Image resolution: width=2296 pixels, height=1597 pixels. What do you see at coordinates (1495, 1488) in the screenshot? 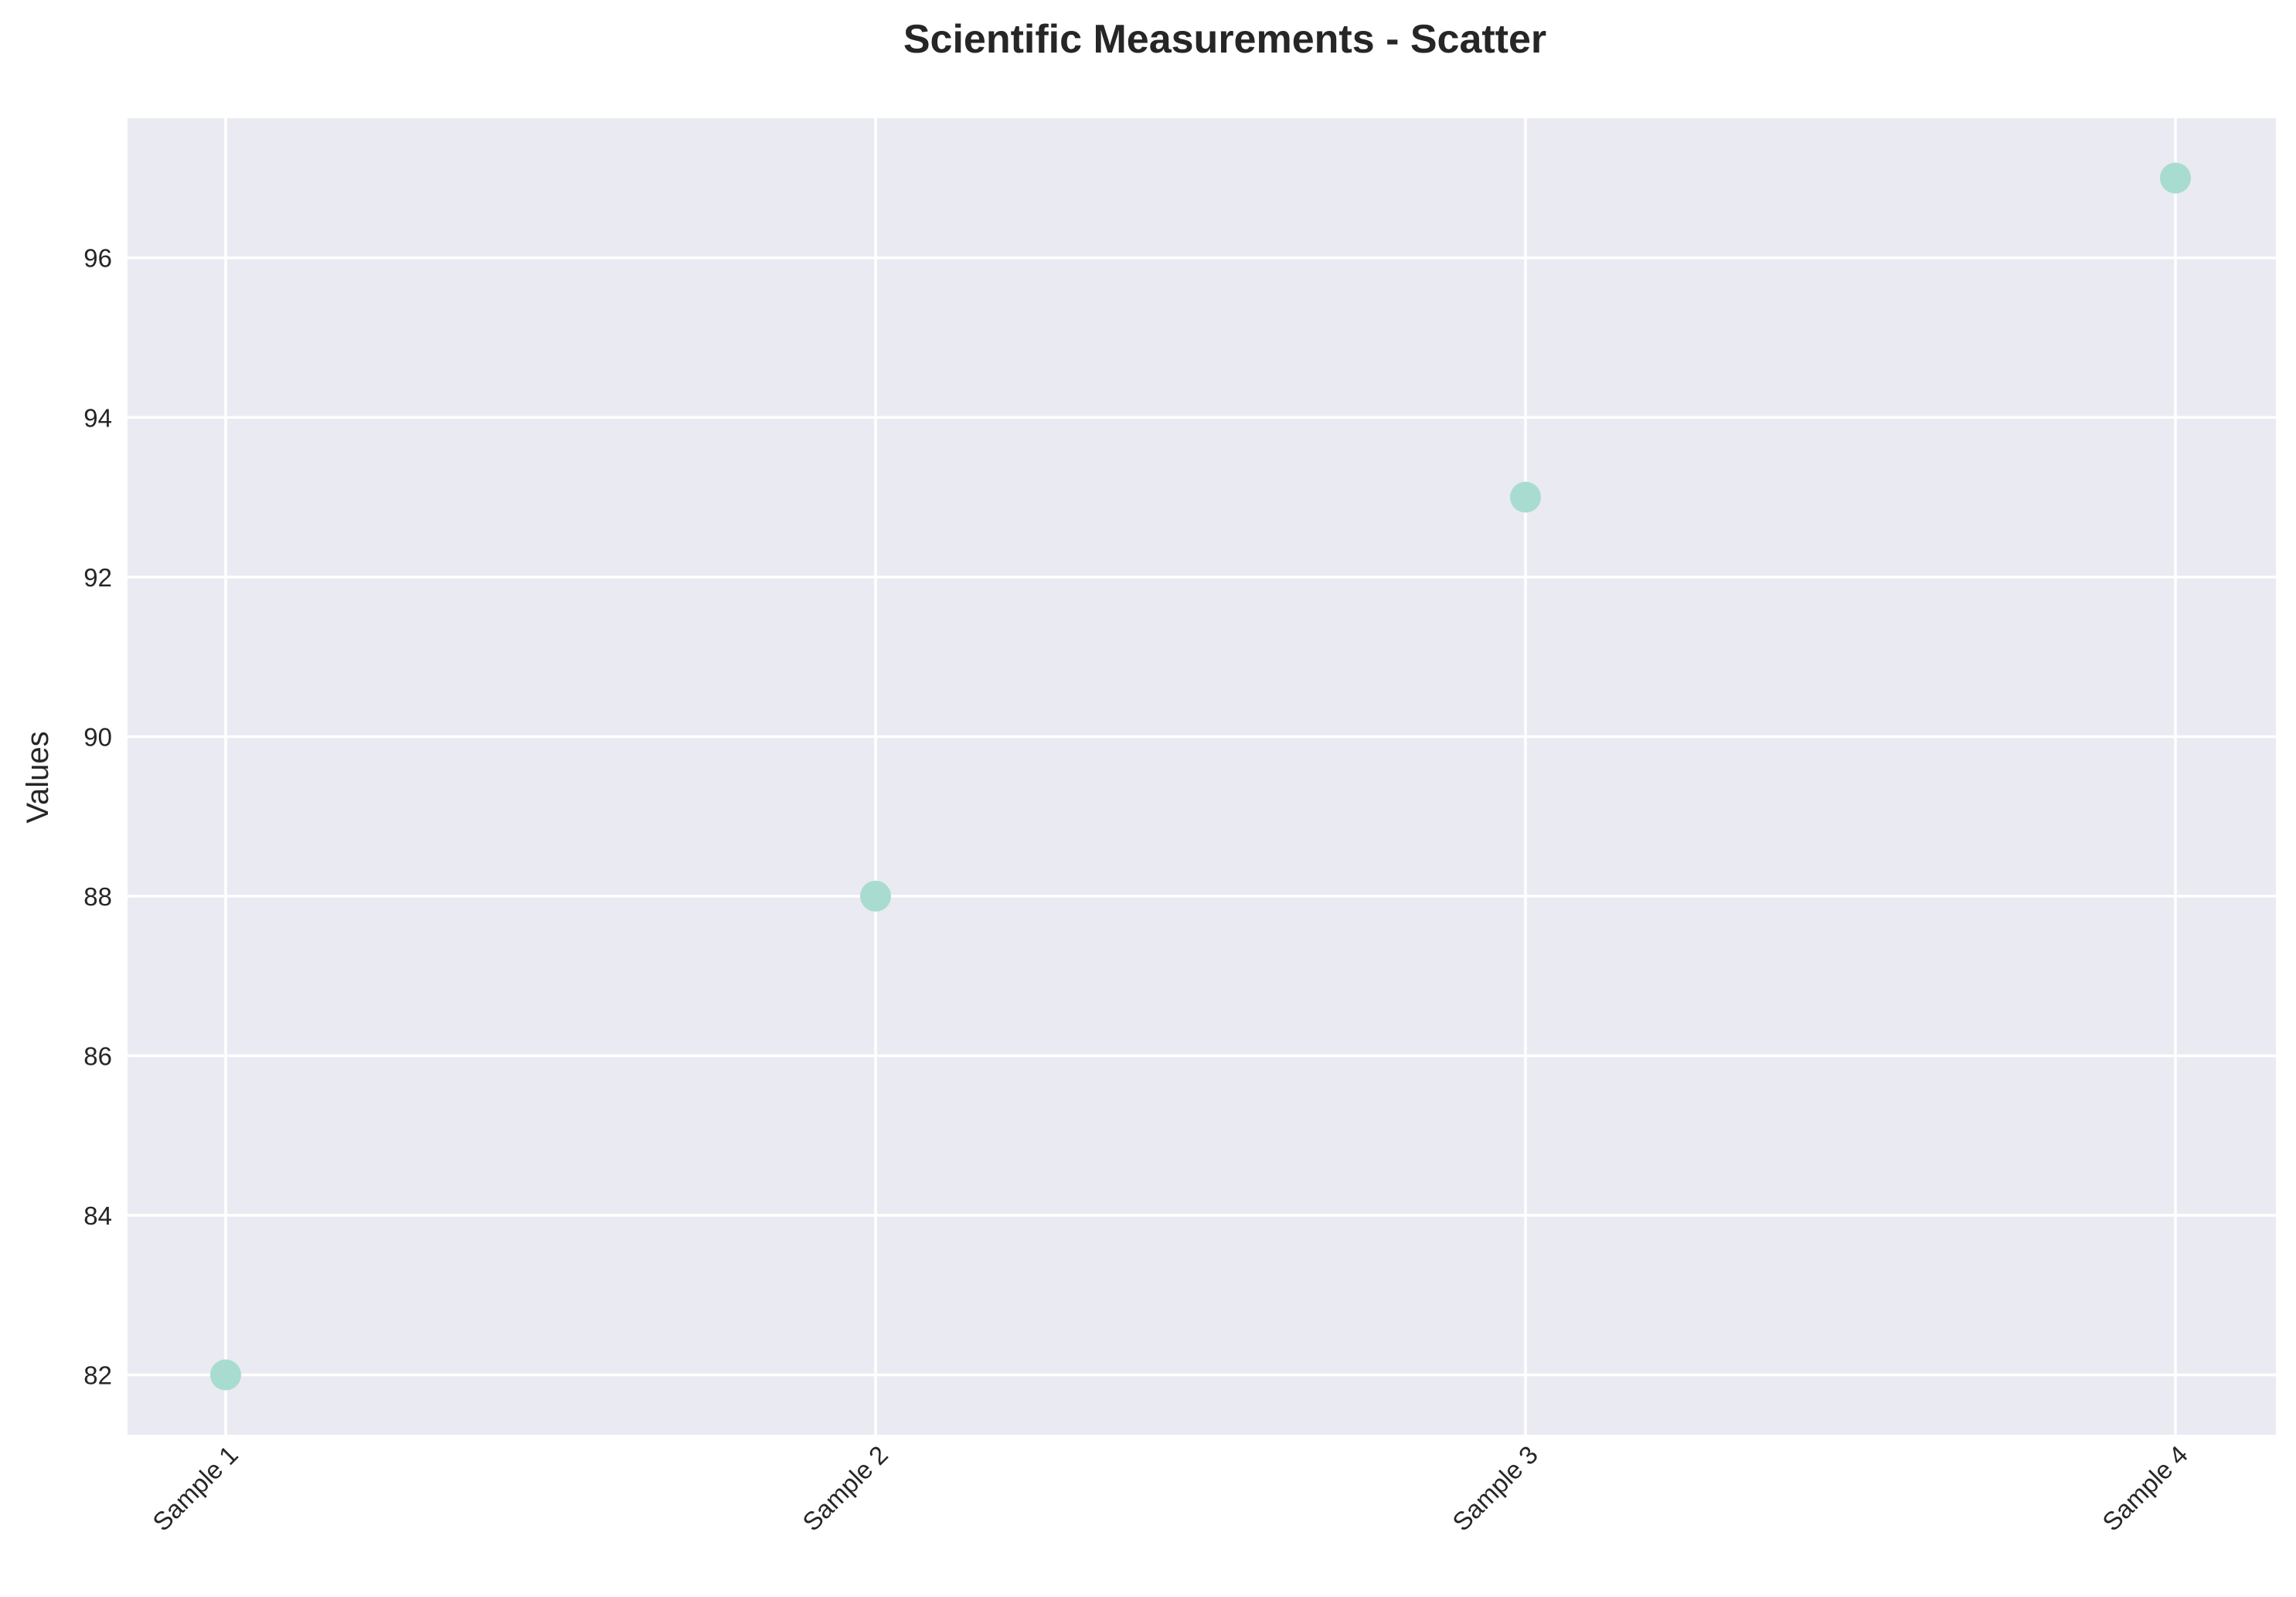
I see `x-tick-label: Sample 3` at bounding box center [1495, 1488].